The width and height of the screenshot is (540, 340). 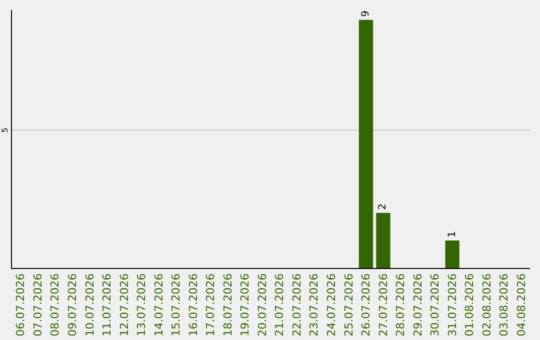 What do you see at coordinates (5, 130) in the screenshot?
I see `ref-line-label: 5` at bounding box center [5, 130].